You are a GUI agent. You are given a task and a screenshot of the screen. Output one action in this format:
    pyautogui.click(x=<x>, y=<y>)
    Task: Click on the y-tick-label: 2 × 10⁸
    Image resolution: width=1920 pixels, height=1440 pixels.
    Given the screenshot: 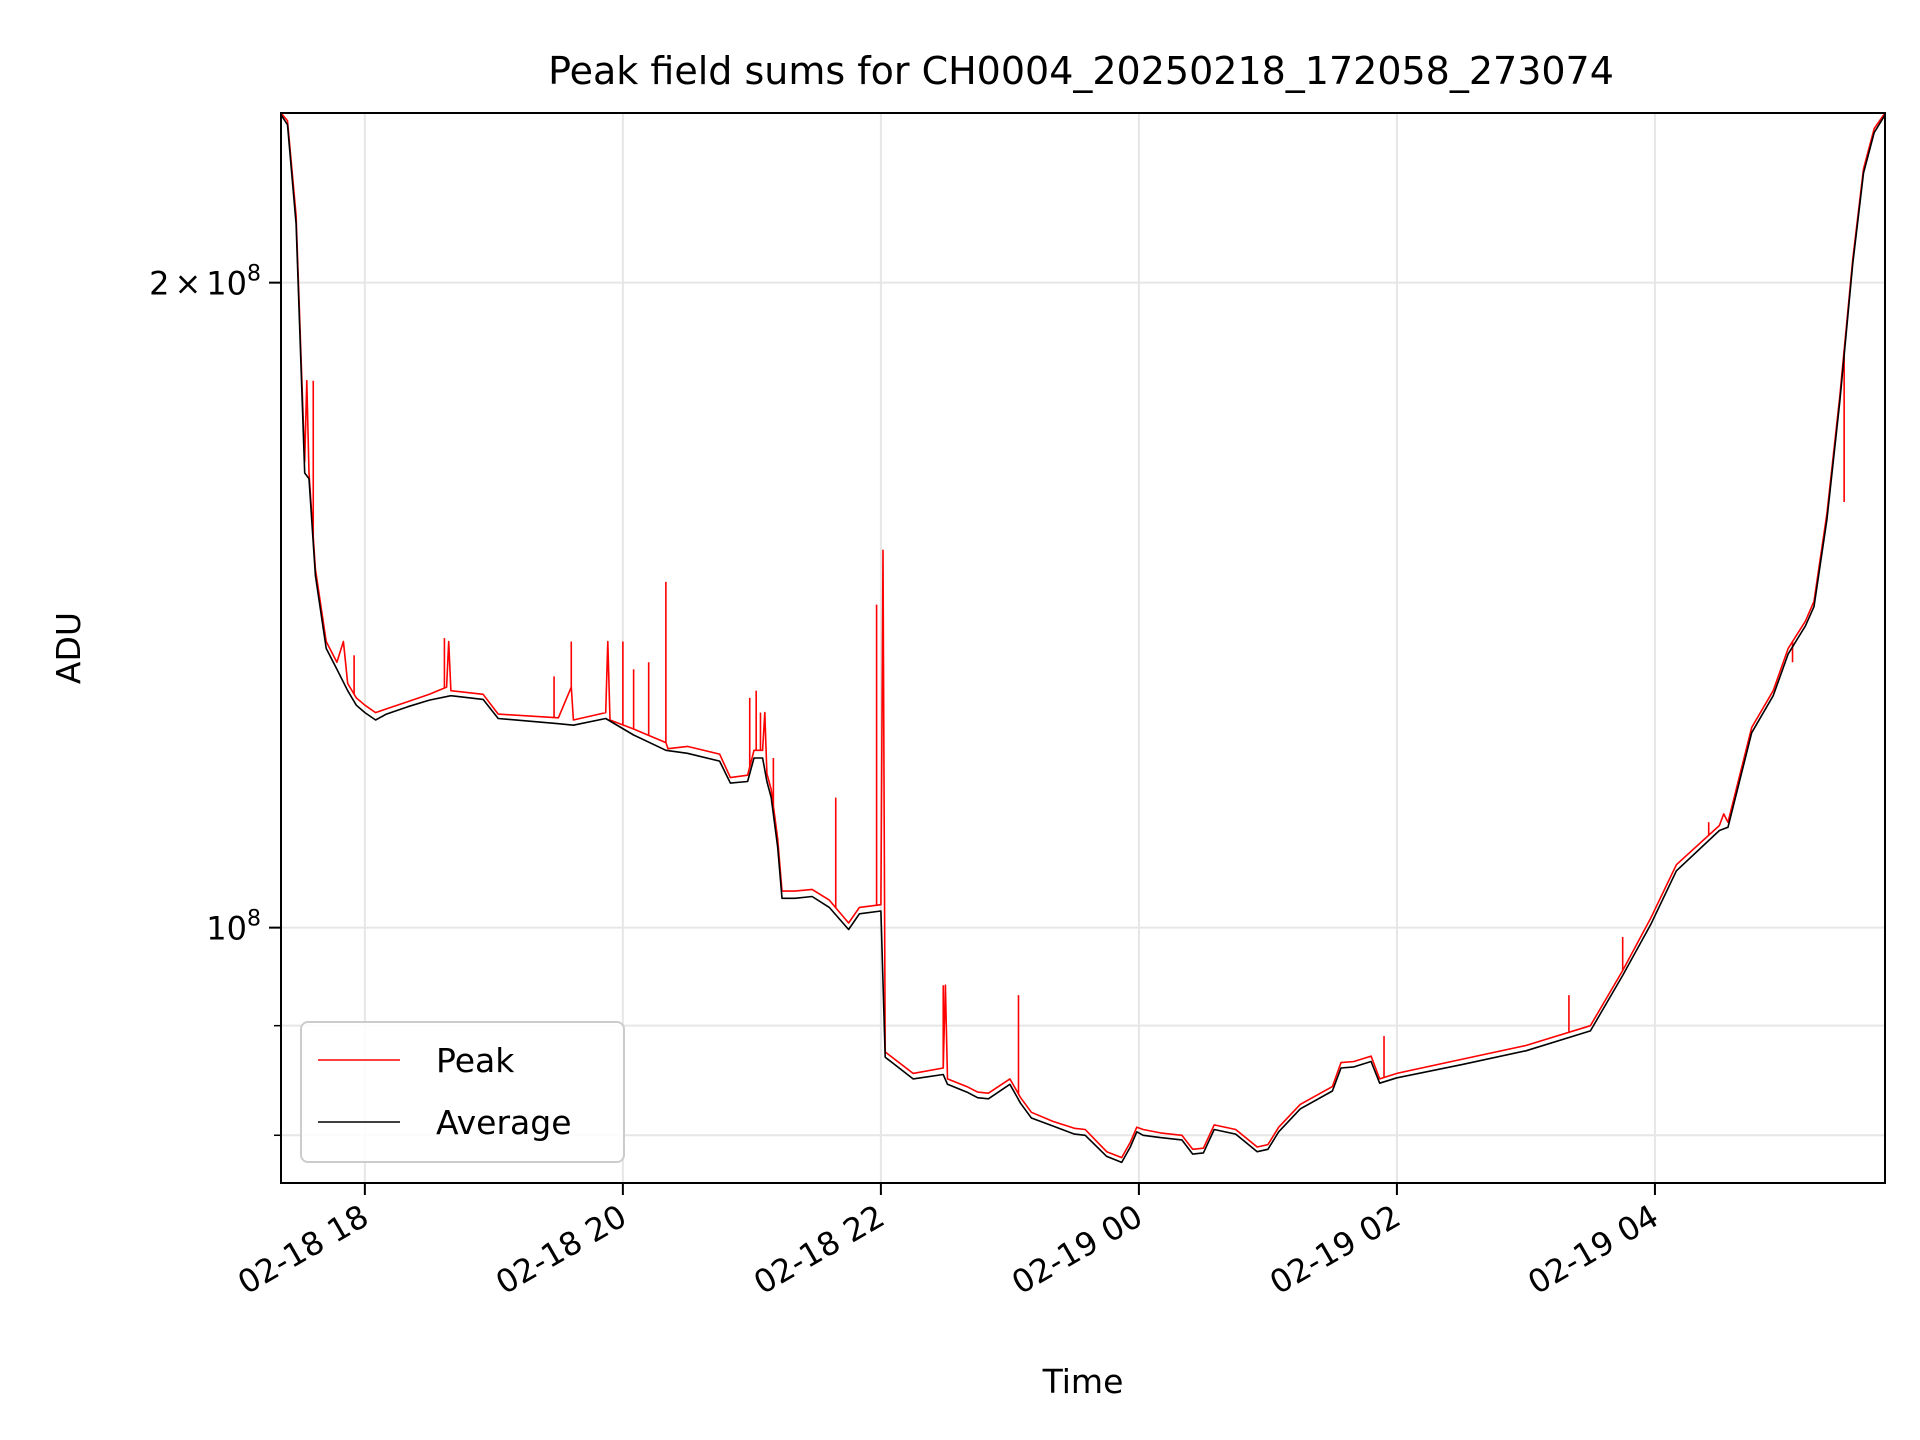 What is the action you would take?
    pyautogui.click(x=205, y=282)
    